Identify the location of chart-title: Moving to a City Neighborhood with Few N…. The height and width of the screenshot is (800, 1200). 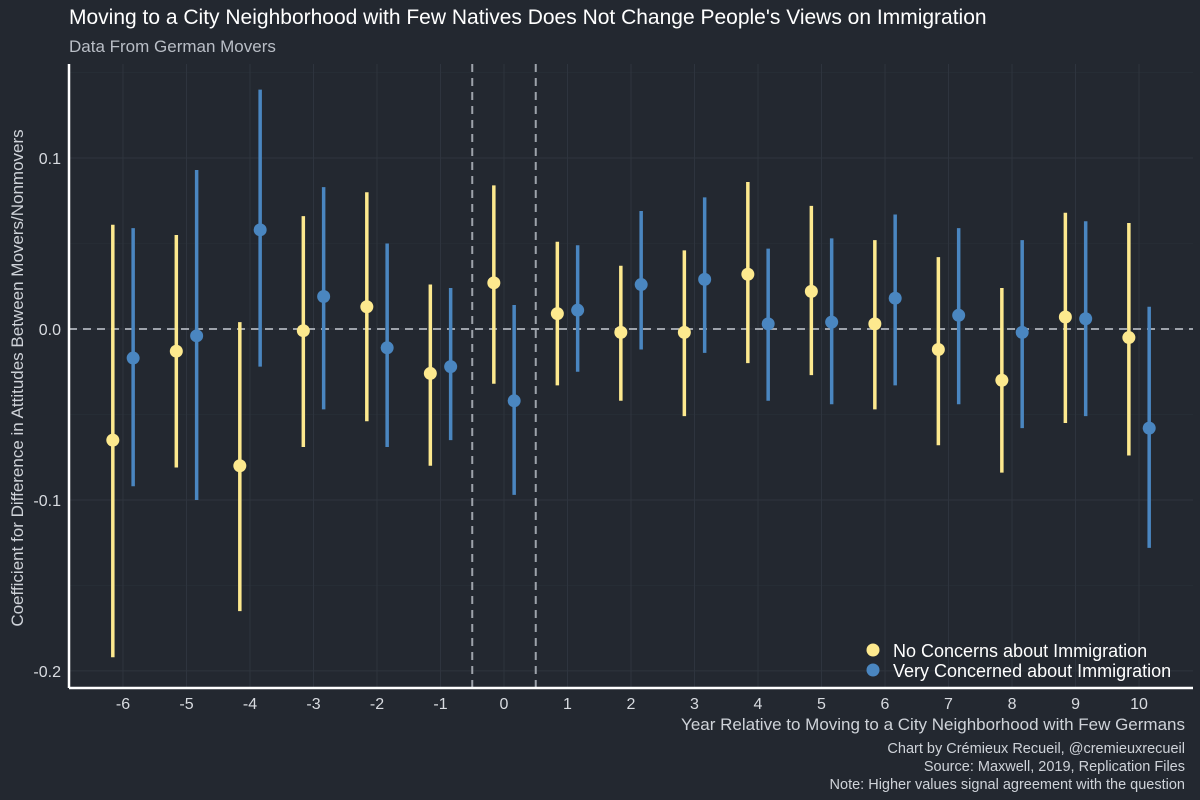
(528, 17).